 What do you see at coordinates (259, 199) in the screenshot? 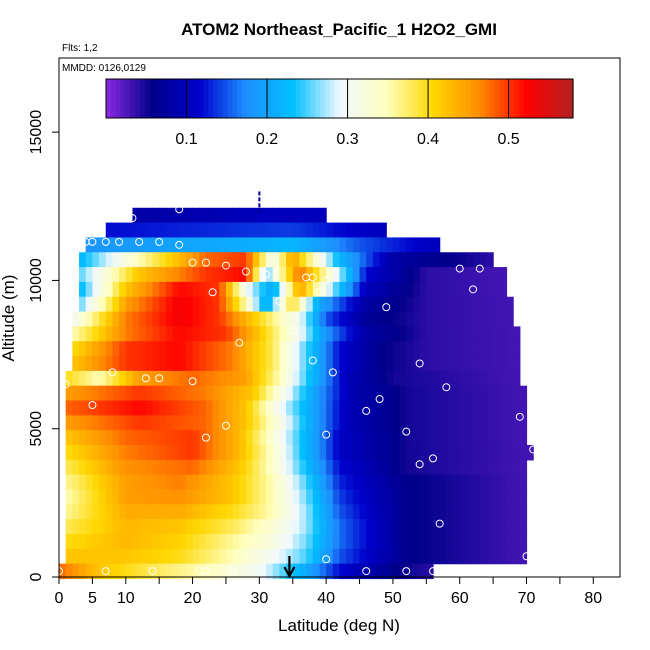
I see `marker-dash` at bounding box center [259, 199].